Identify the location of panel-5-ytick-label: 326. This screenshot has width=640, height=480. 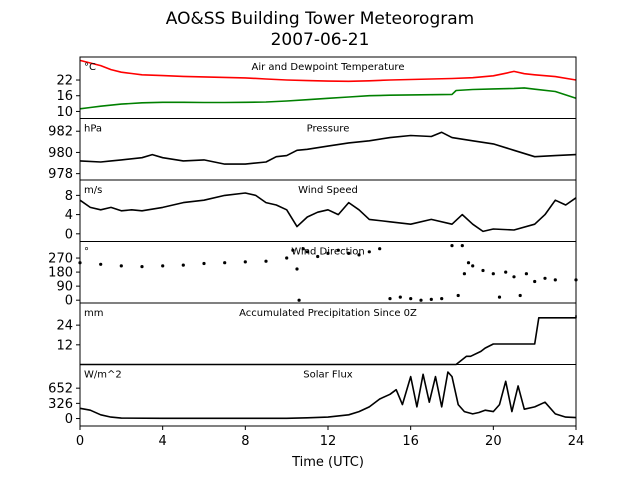
(60, 404).